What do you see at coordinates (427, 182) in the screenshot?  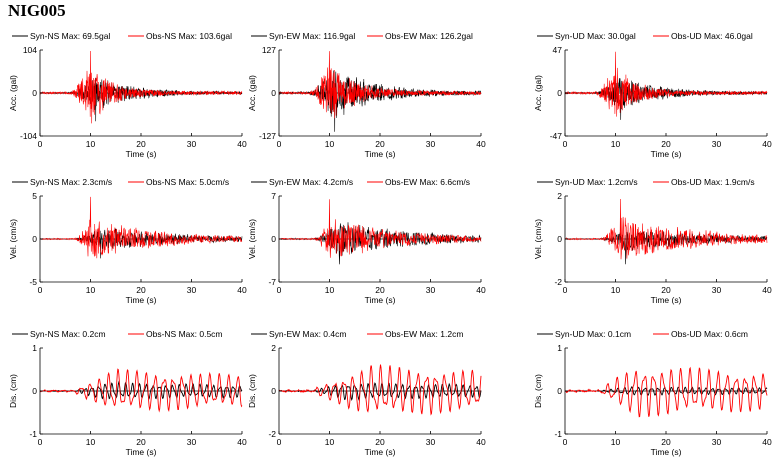 I see `legend-entry: Obs-EW Max: 6.6cm/s` at bounding box center [427, 182].